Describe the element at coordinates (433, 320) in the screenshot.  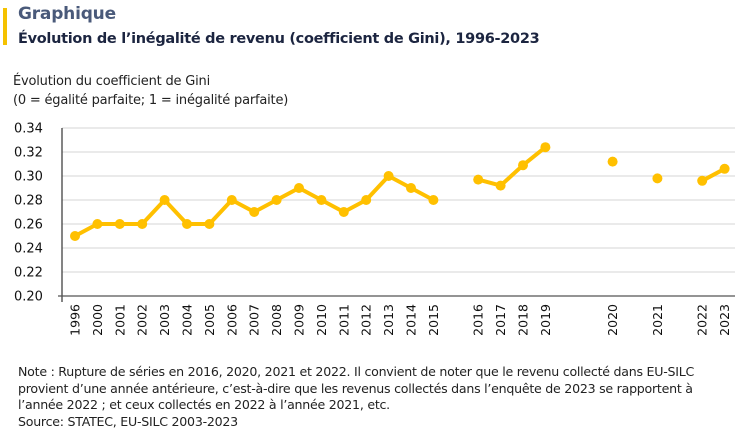
I see `x-tick-label: 2015` at that location.